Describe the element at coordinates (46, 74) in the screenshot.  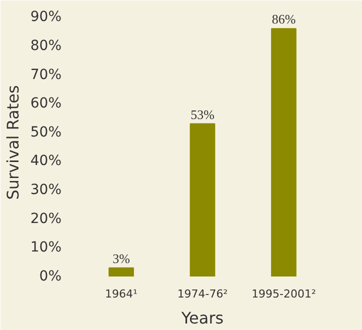
I see `y-tick-label: 70%` at that location.